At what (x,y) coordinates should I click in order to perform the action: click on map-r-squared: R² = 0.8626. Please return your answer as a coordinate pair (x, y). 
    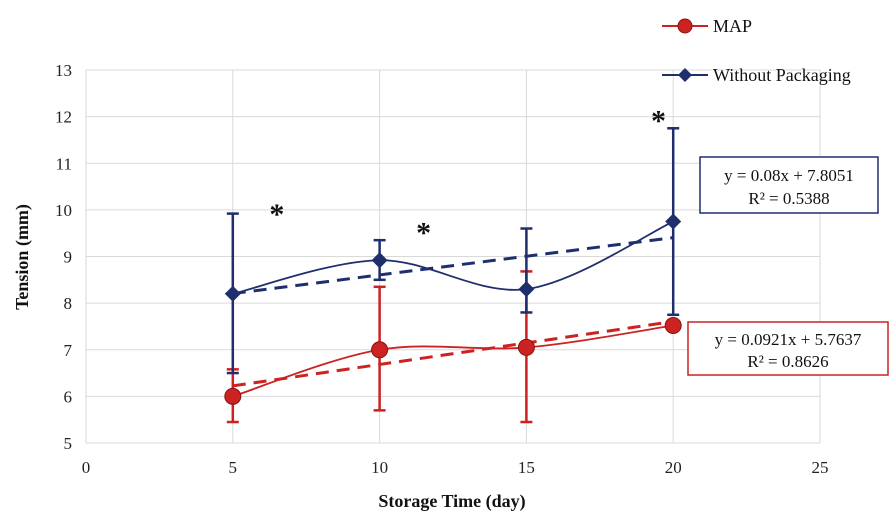
    Looking at the image, I should click on (787, 361).